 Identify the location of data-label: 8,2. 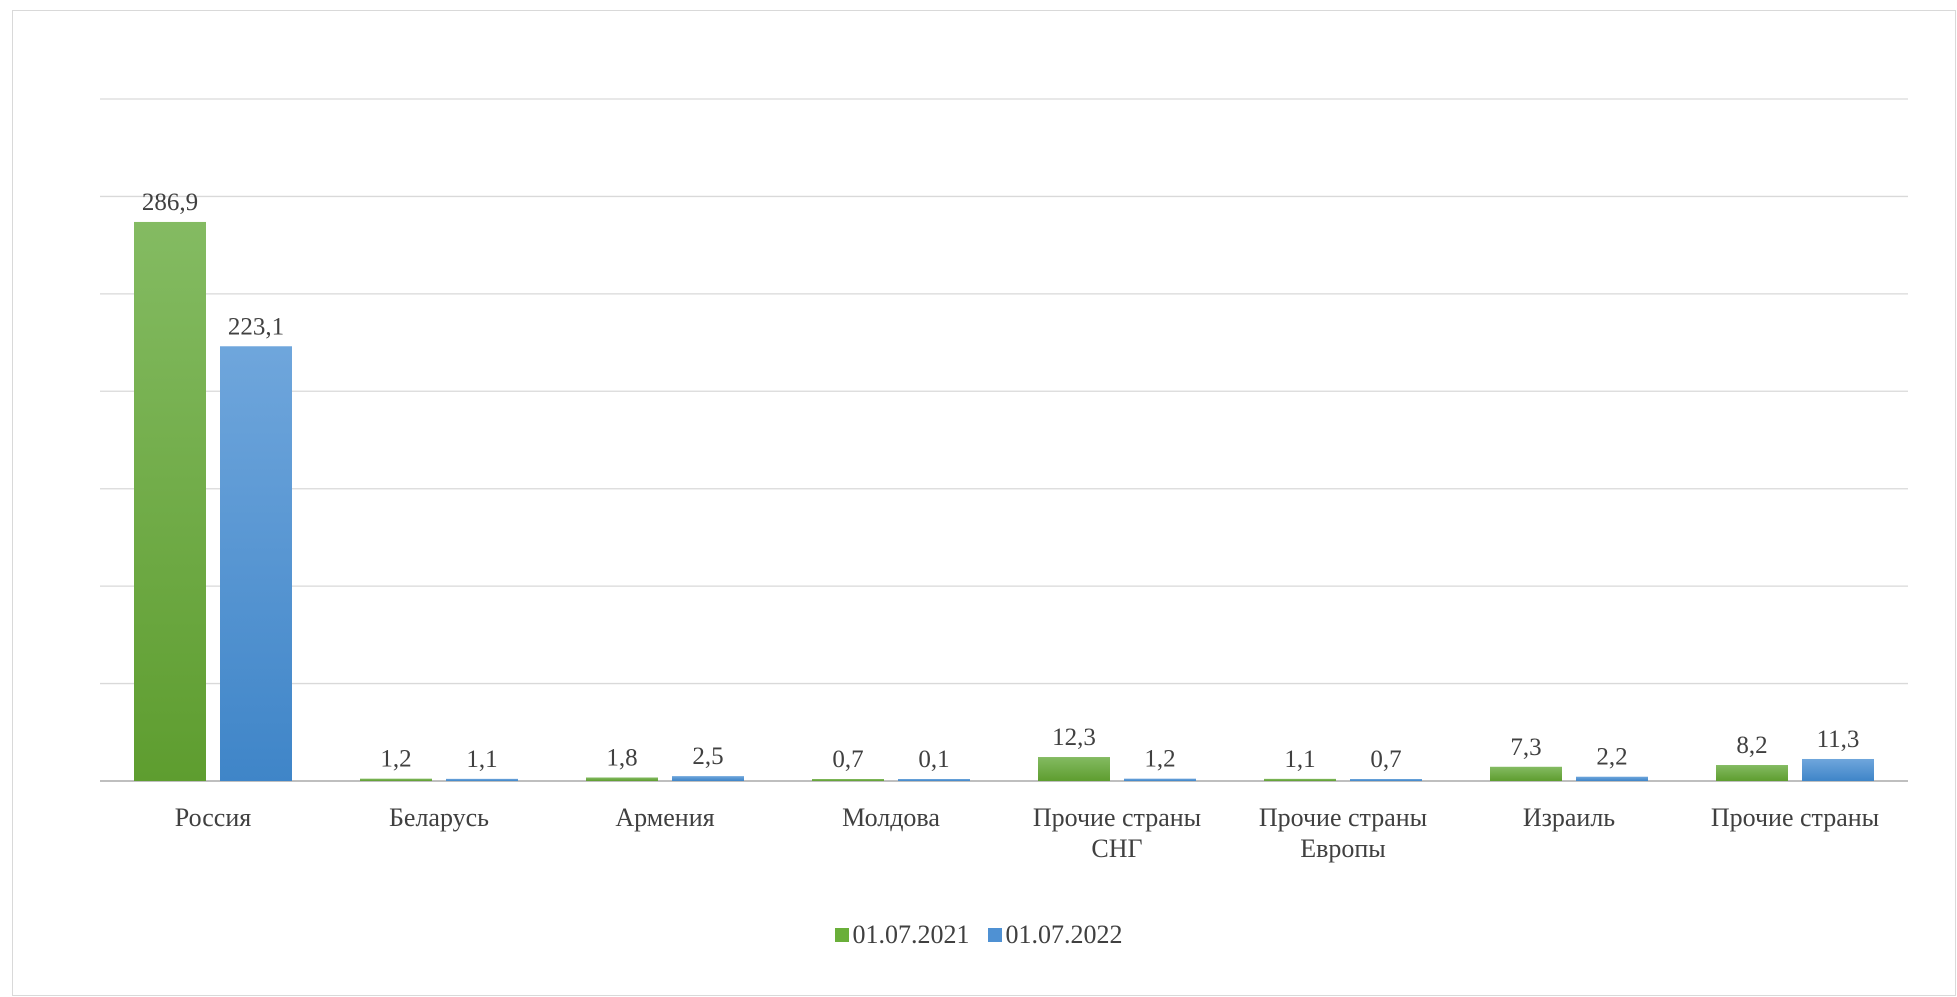
(1751, 745).